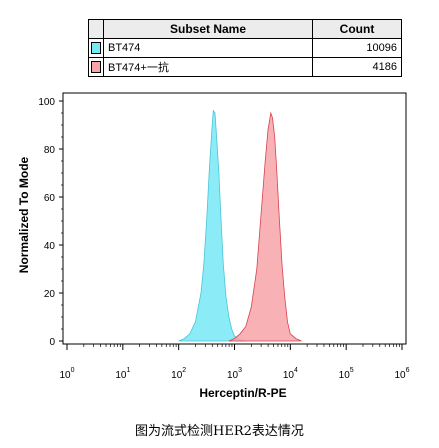  What do you see at coordinates (50, 246) in the screenshot?
I see `y-tick-label: 40` at bounding box center [50, 246].